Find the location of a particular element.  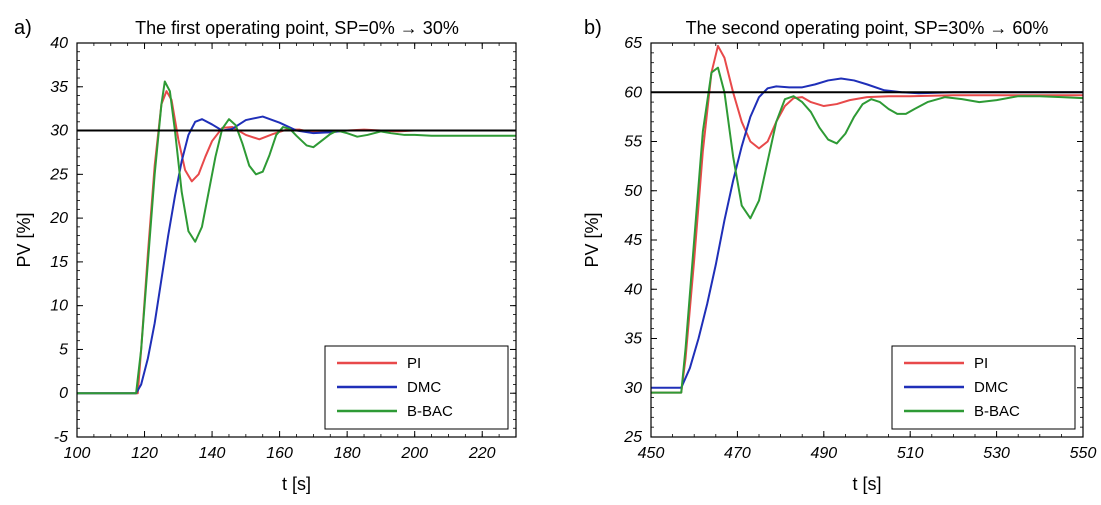

panel-a-xtick-label: 120 is located at coordinates (144, 453).